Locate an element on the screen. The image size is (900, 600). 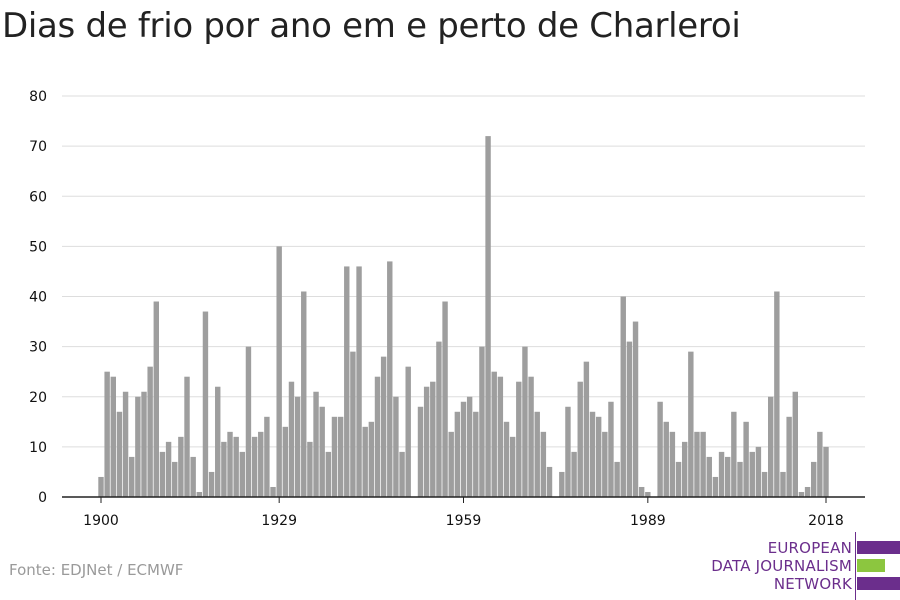
logo-bar-purple-bottom is located at coordinates (878, 583).